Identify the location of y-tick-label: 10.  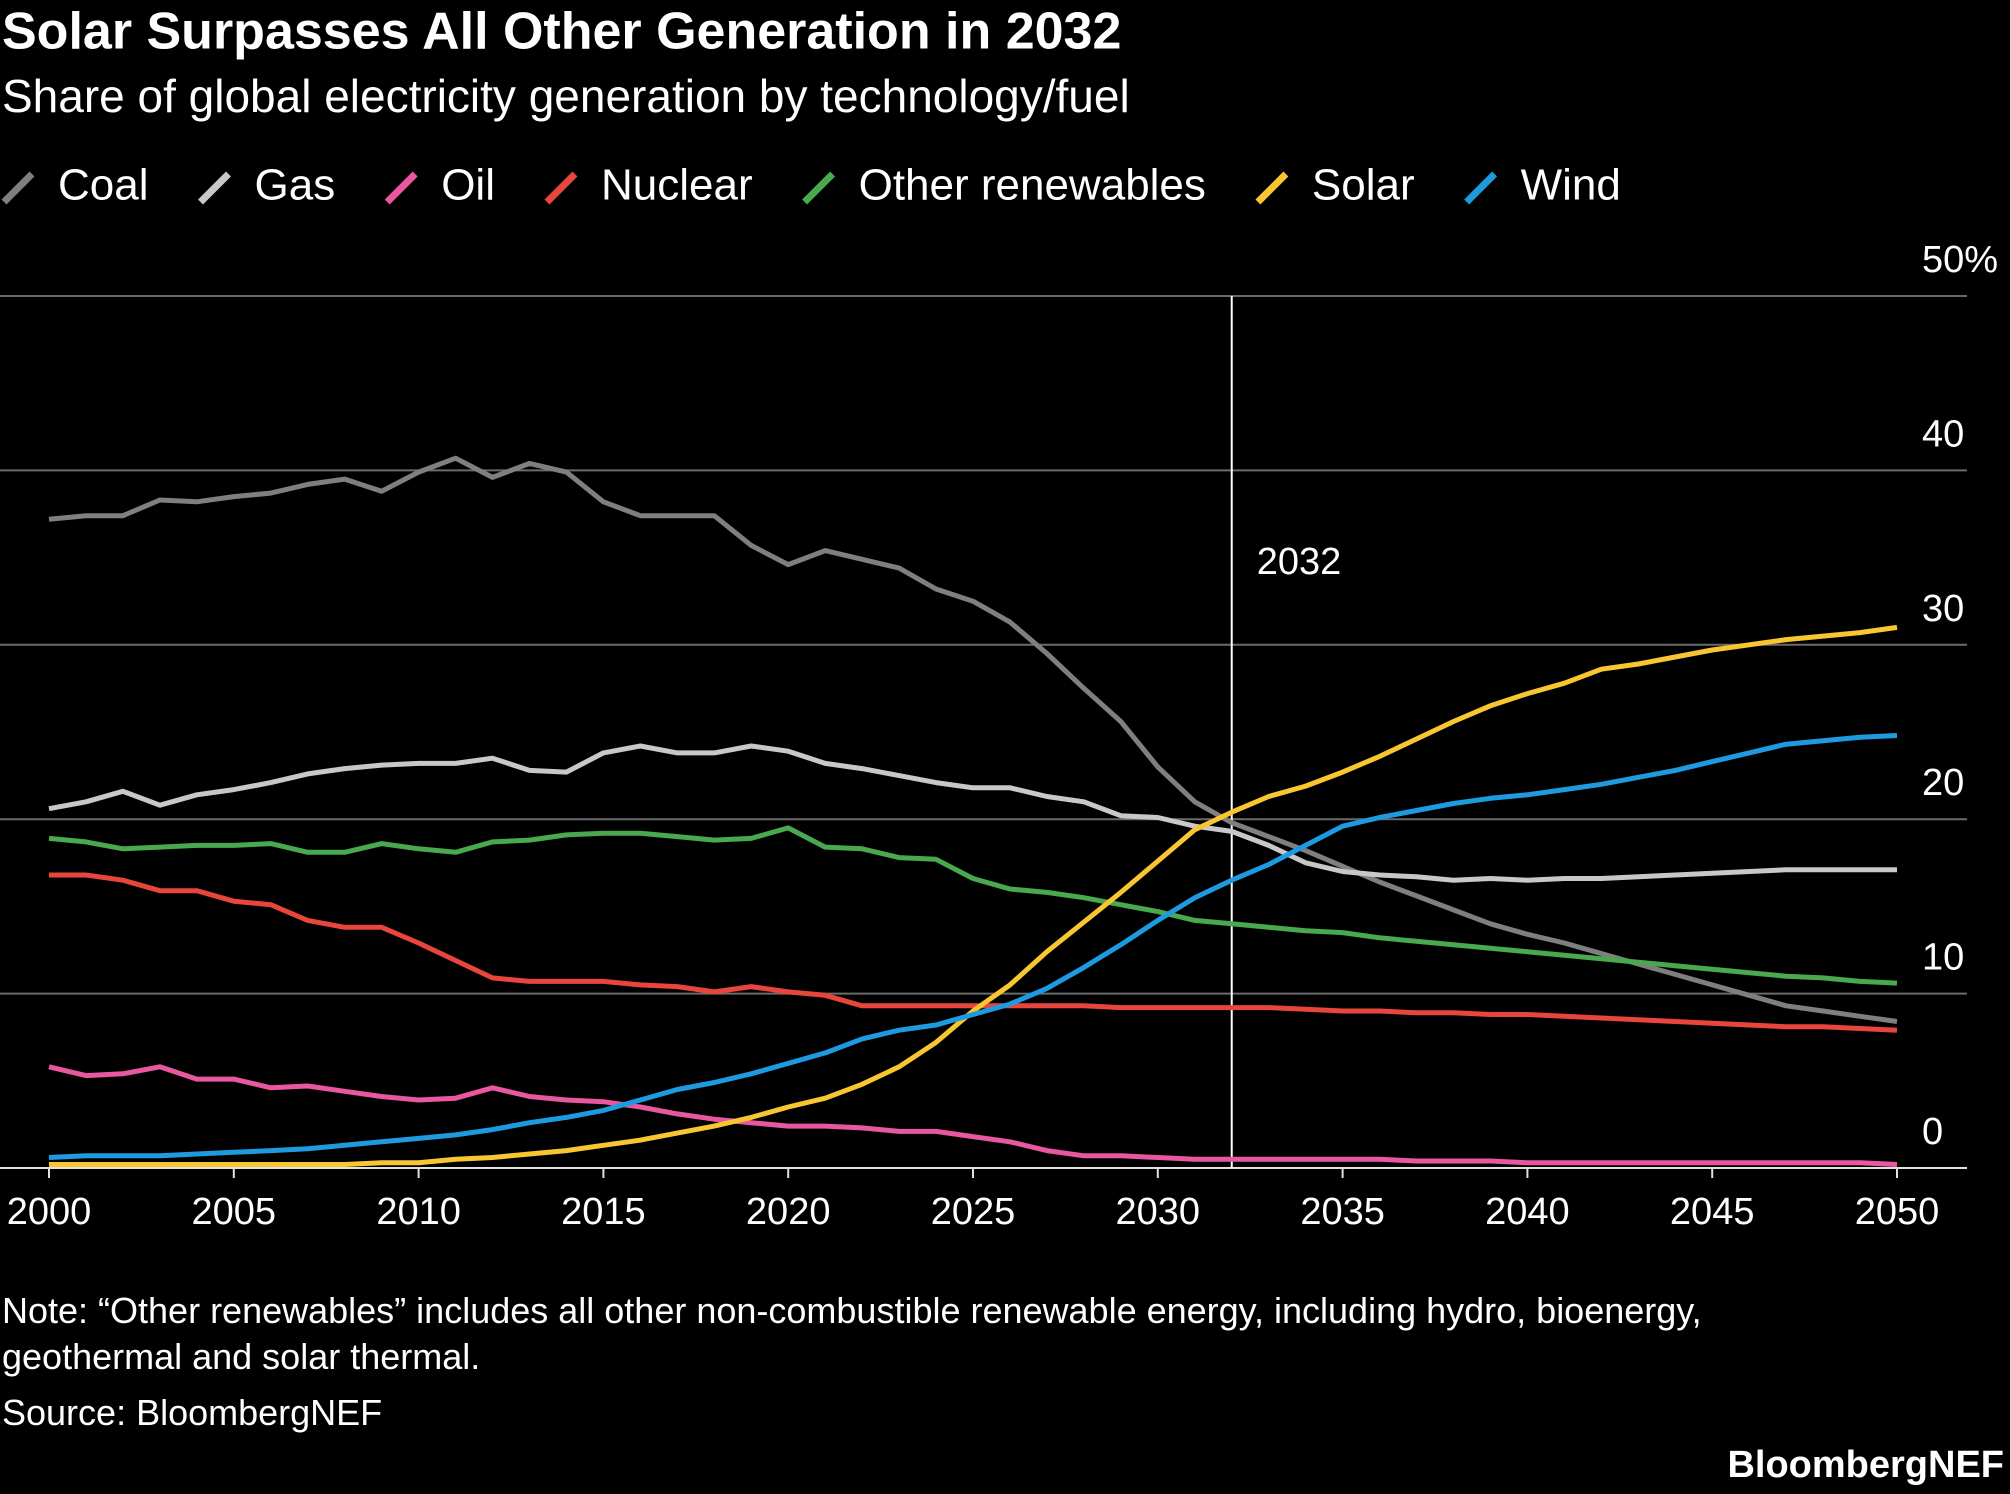
(1943, 958).